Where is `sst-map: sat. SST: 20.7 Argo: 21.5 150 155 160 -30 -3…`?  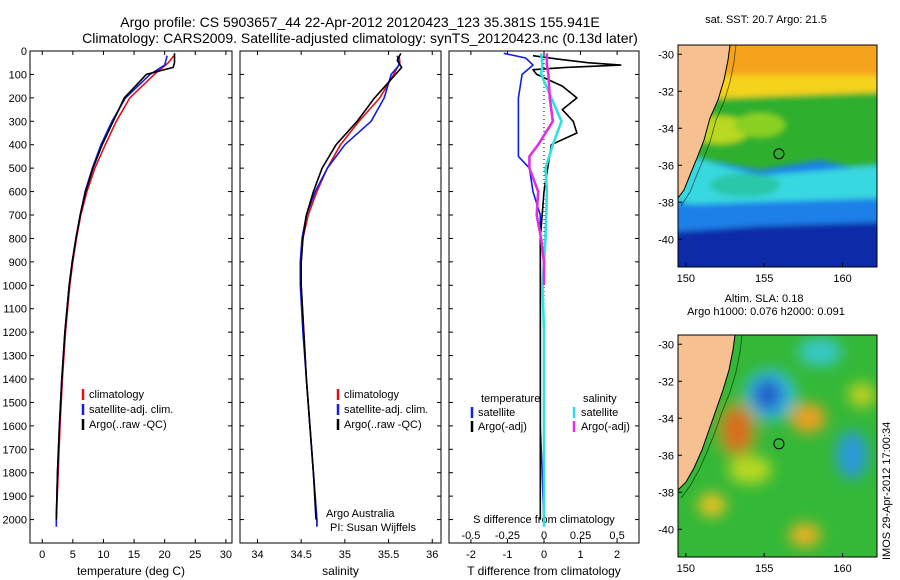 sst-map: sat. SST: 20.7 Argo: 21.5 150 155 160 -30 -3… is located at coordinates (768, 149).